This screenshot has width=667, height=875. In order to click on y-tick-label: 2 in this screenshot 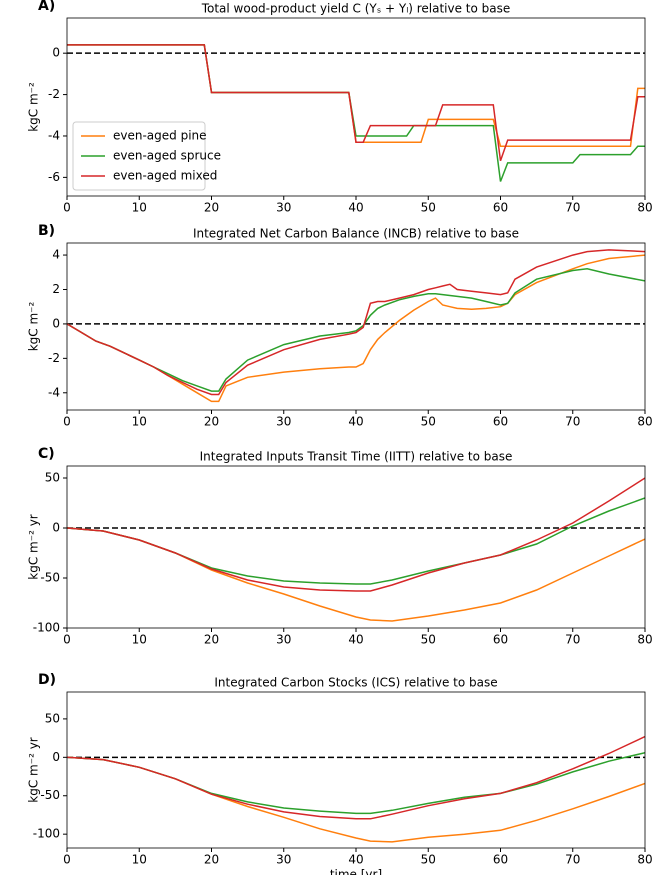, I will do `click(56, 289)`.